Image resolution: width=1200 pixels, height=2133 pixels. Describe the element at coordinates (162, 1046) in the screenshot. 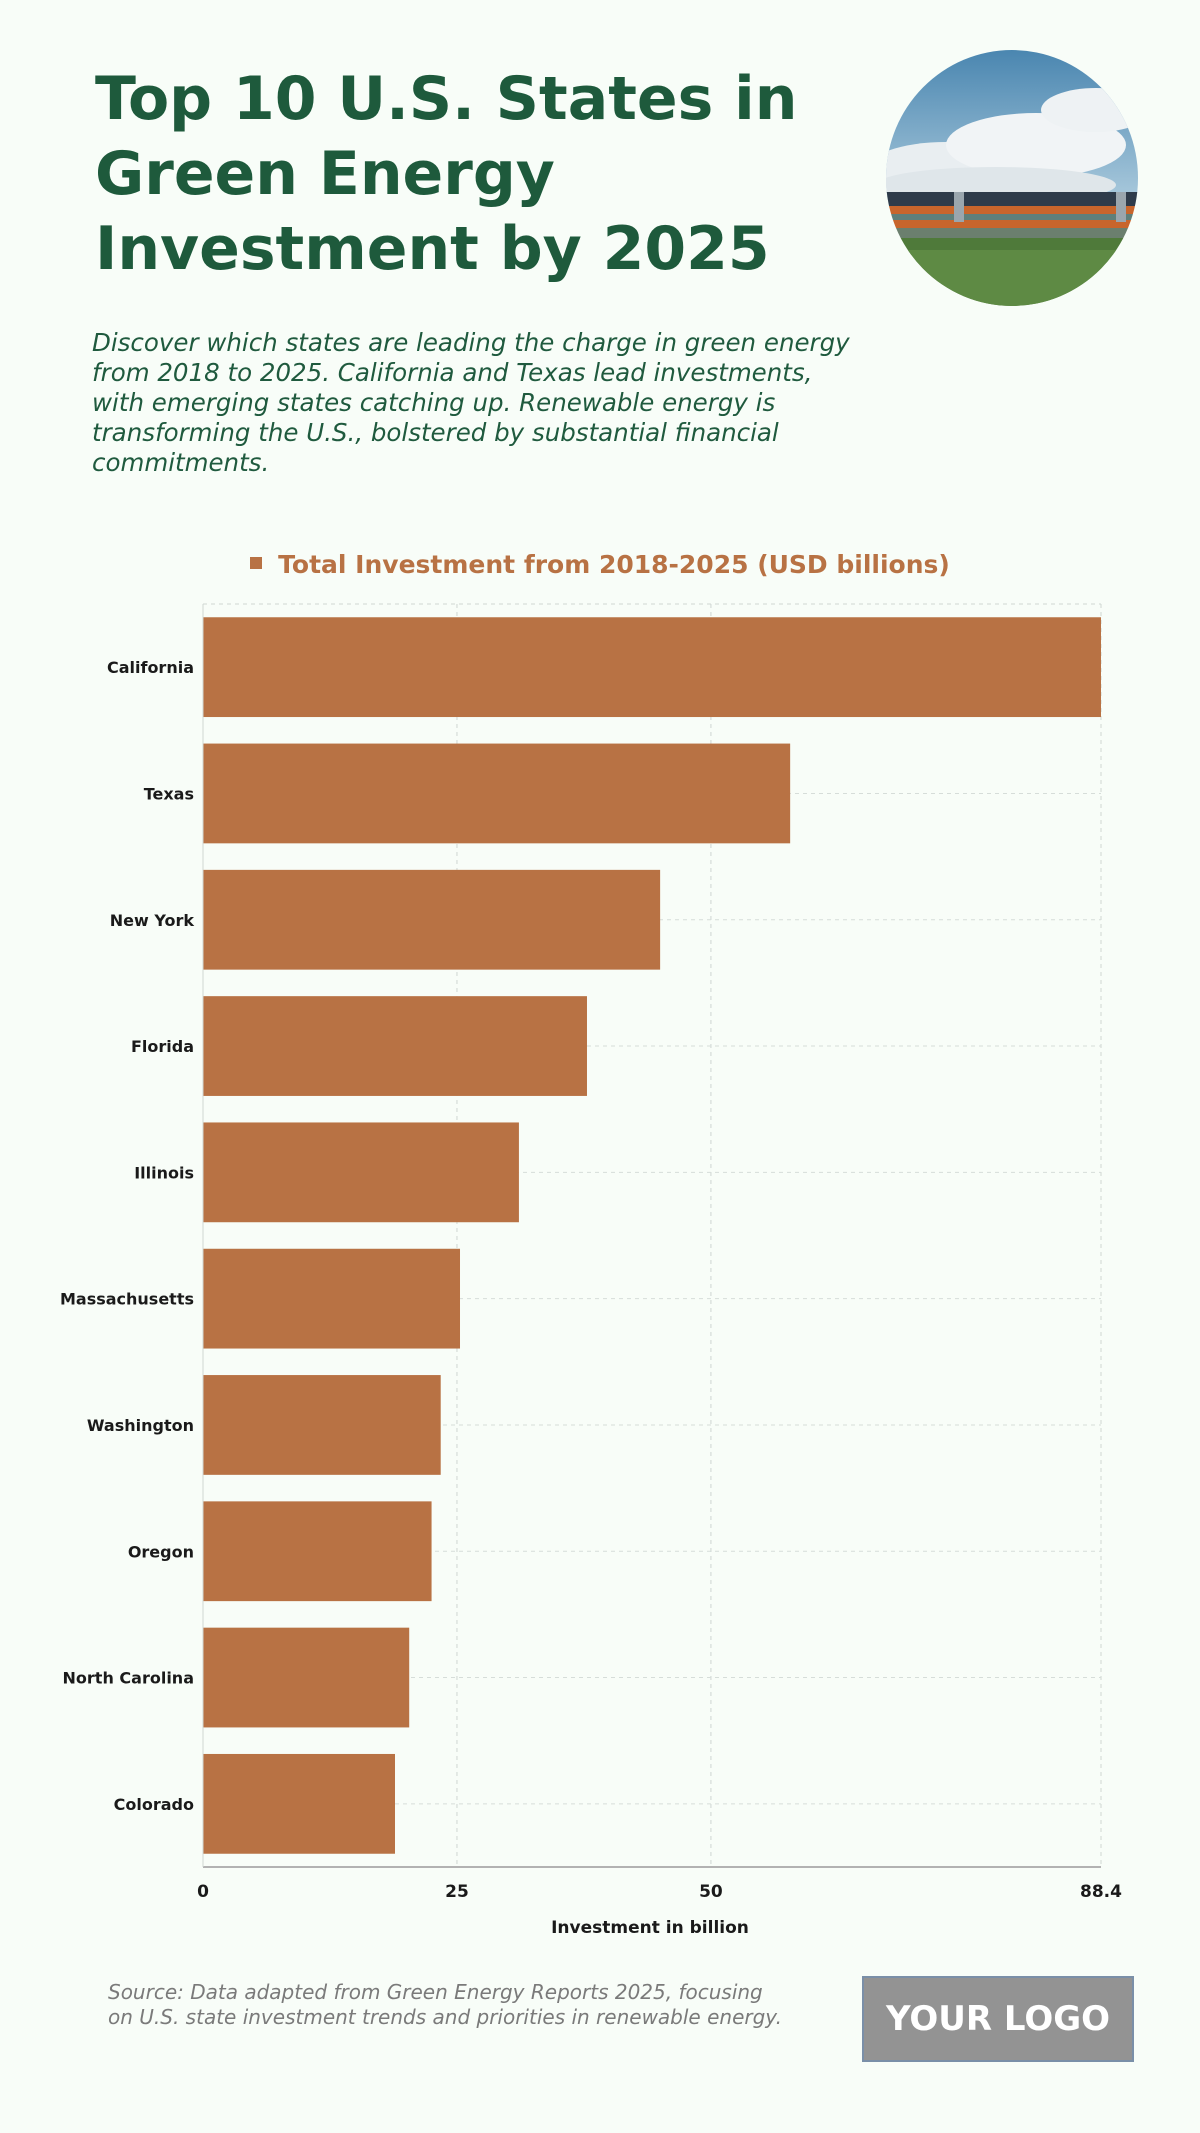

I see `category-label: Florida` at that location.